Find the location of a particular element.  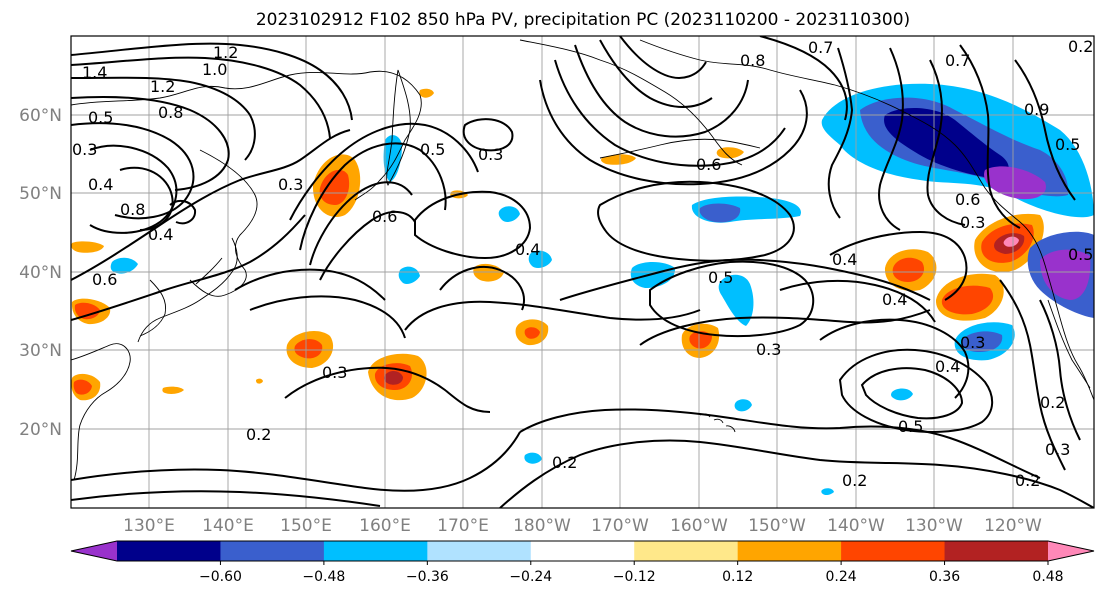

colorbar-tick-label: 0.48 is located at coordinates (1047, 577).